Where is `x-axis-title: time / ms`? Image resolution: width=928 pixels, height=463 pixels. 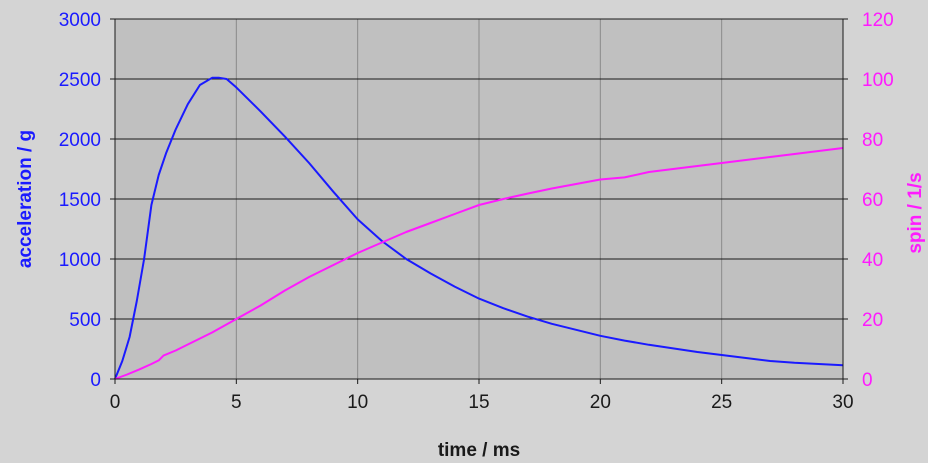 x-axis-title: time / ms is located at coordinates (479, 450).